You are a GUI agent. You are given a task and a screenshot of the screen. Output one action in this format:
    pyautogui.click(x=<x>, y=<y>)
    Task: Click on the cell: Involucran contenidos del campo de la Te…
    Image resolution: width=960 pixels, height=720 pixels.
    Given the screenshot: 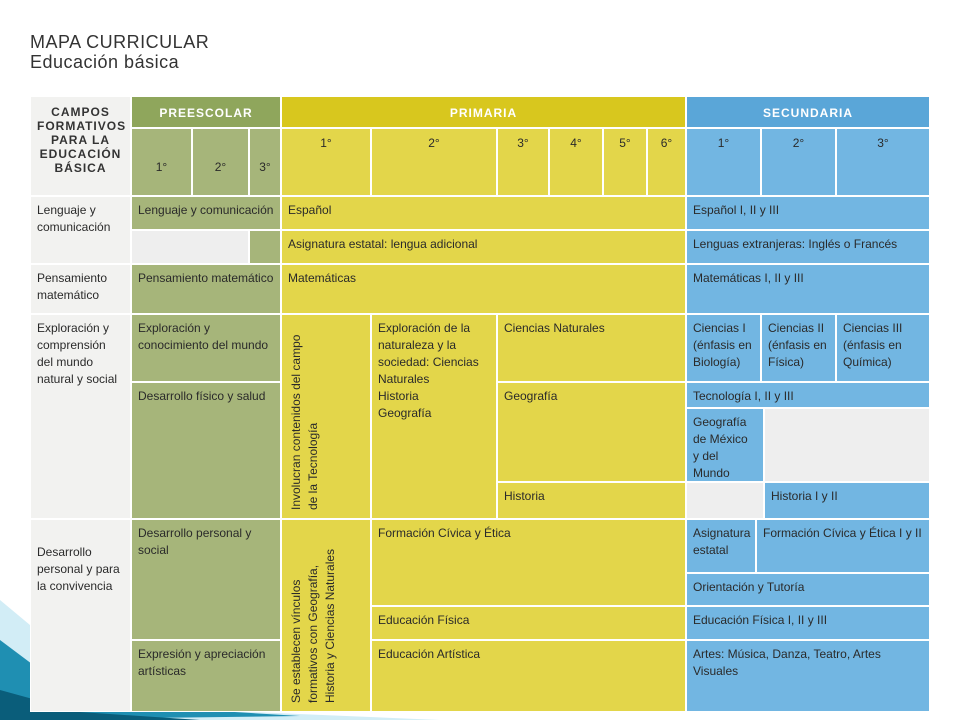 What is the action you would take?
    pyautogui.click(x=326, y=416)
    